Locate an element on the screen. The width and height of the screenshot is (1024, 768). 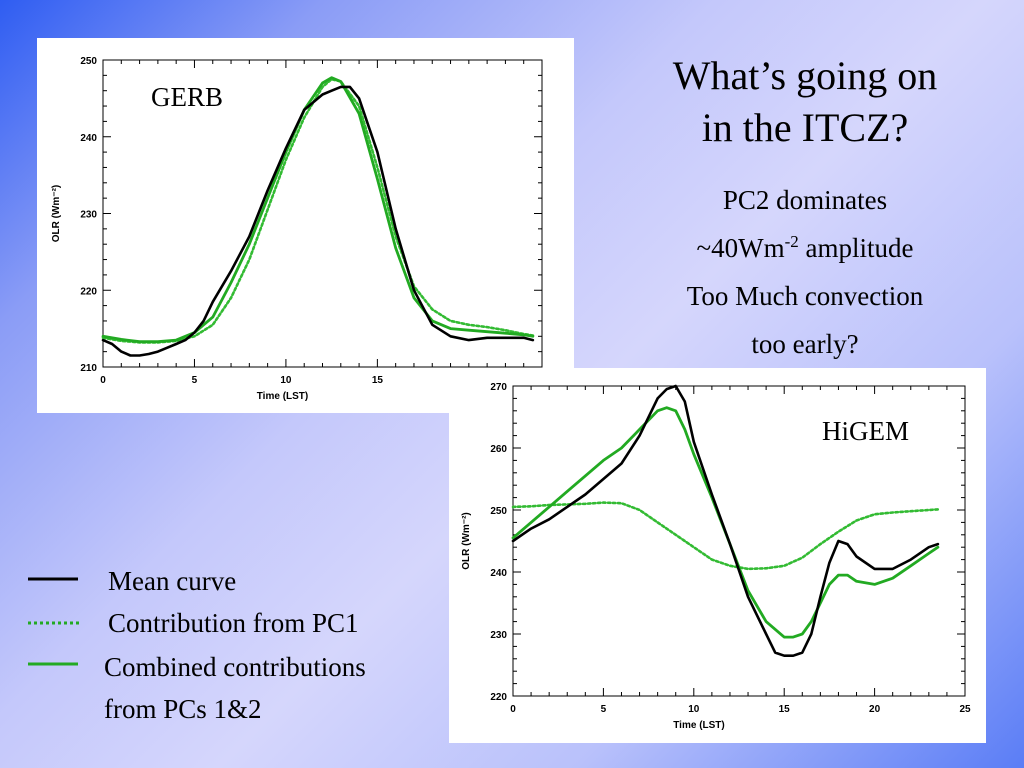
legend-label-combined-line-2: from PCs 1&2 is located at coordinates (183, 709).